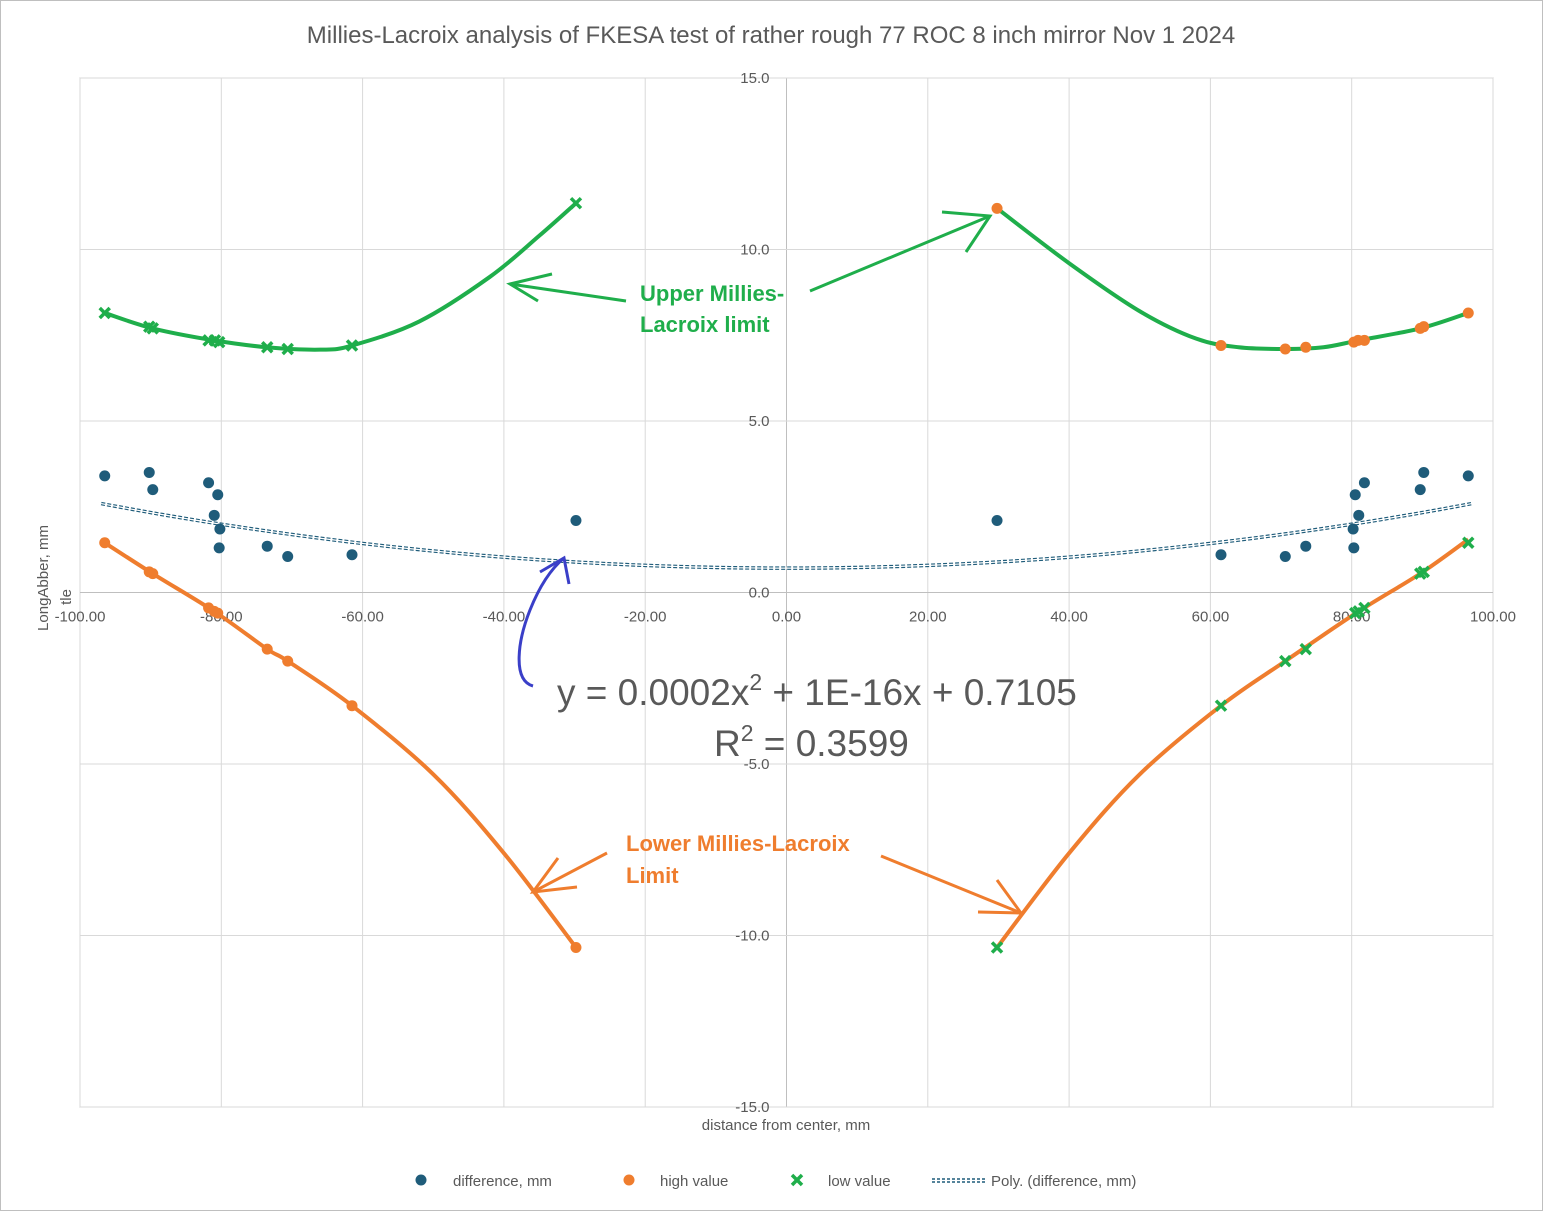 The image size is (1543, 1211). I want to click on equation-exponent: 2, so click(755, 682).